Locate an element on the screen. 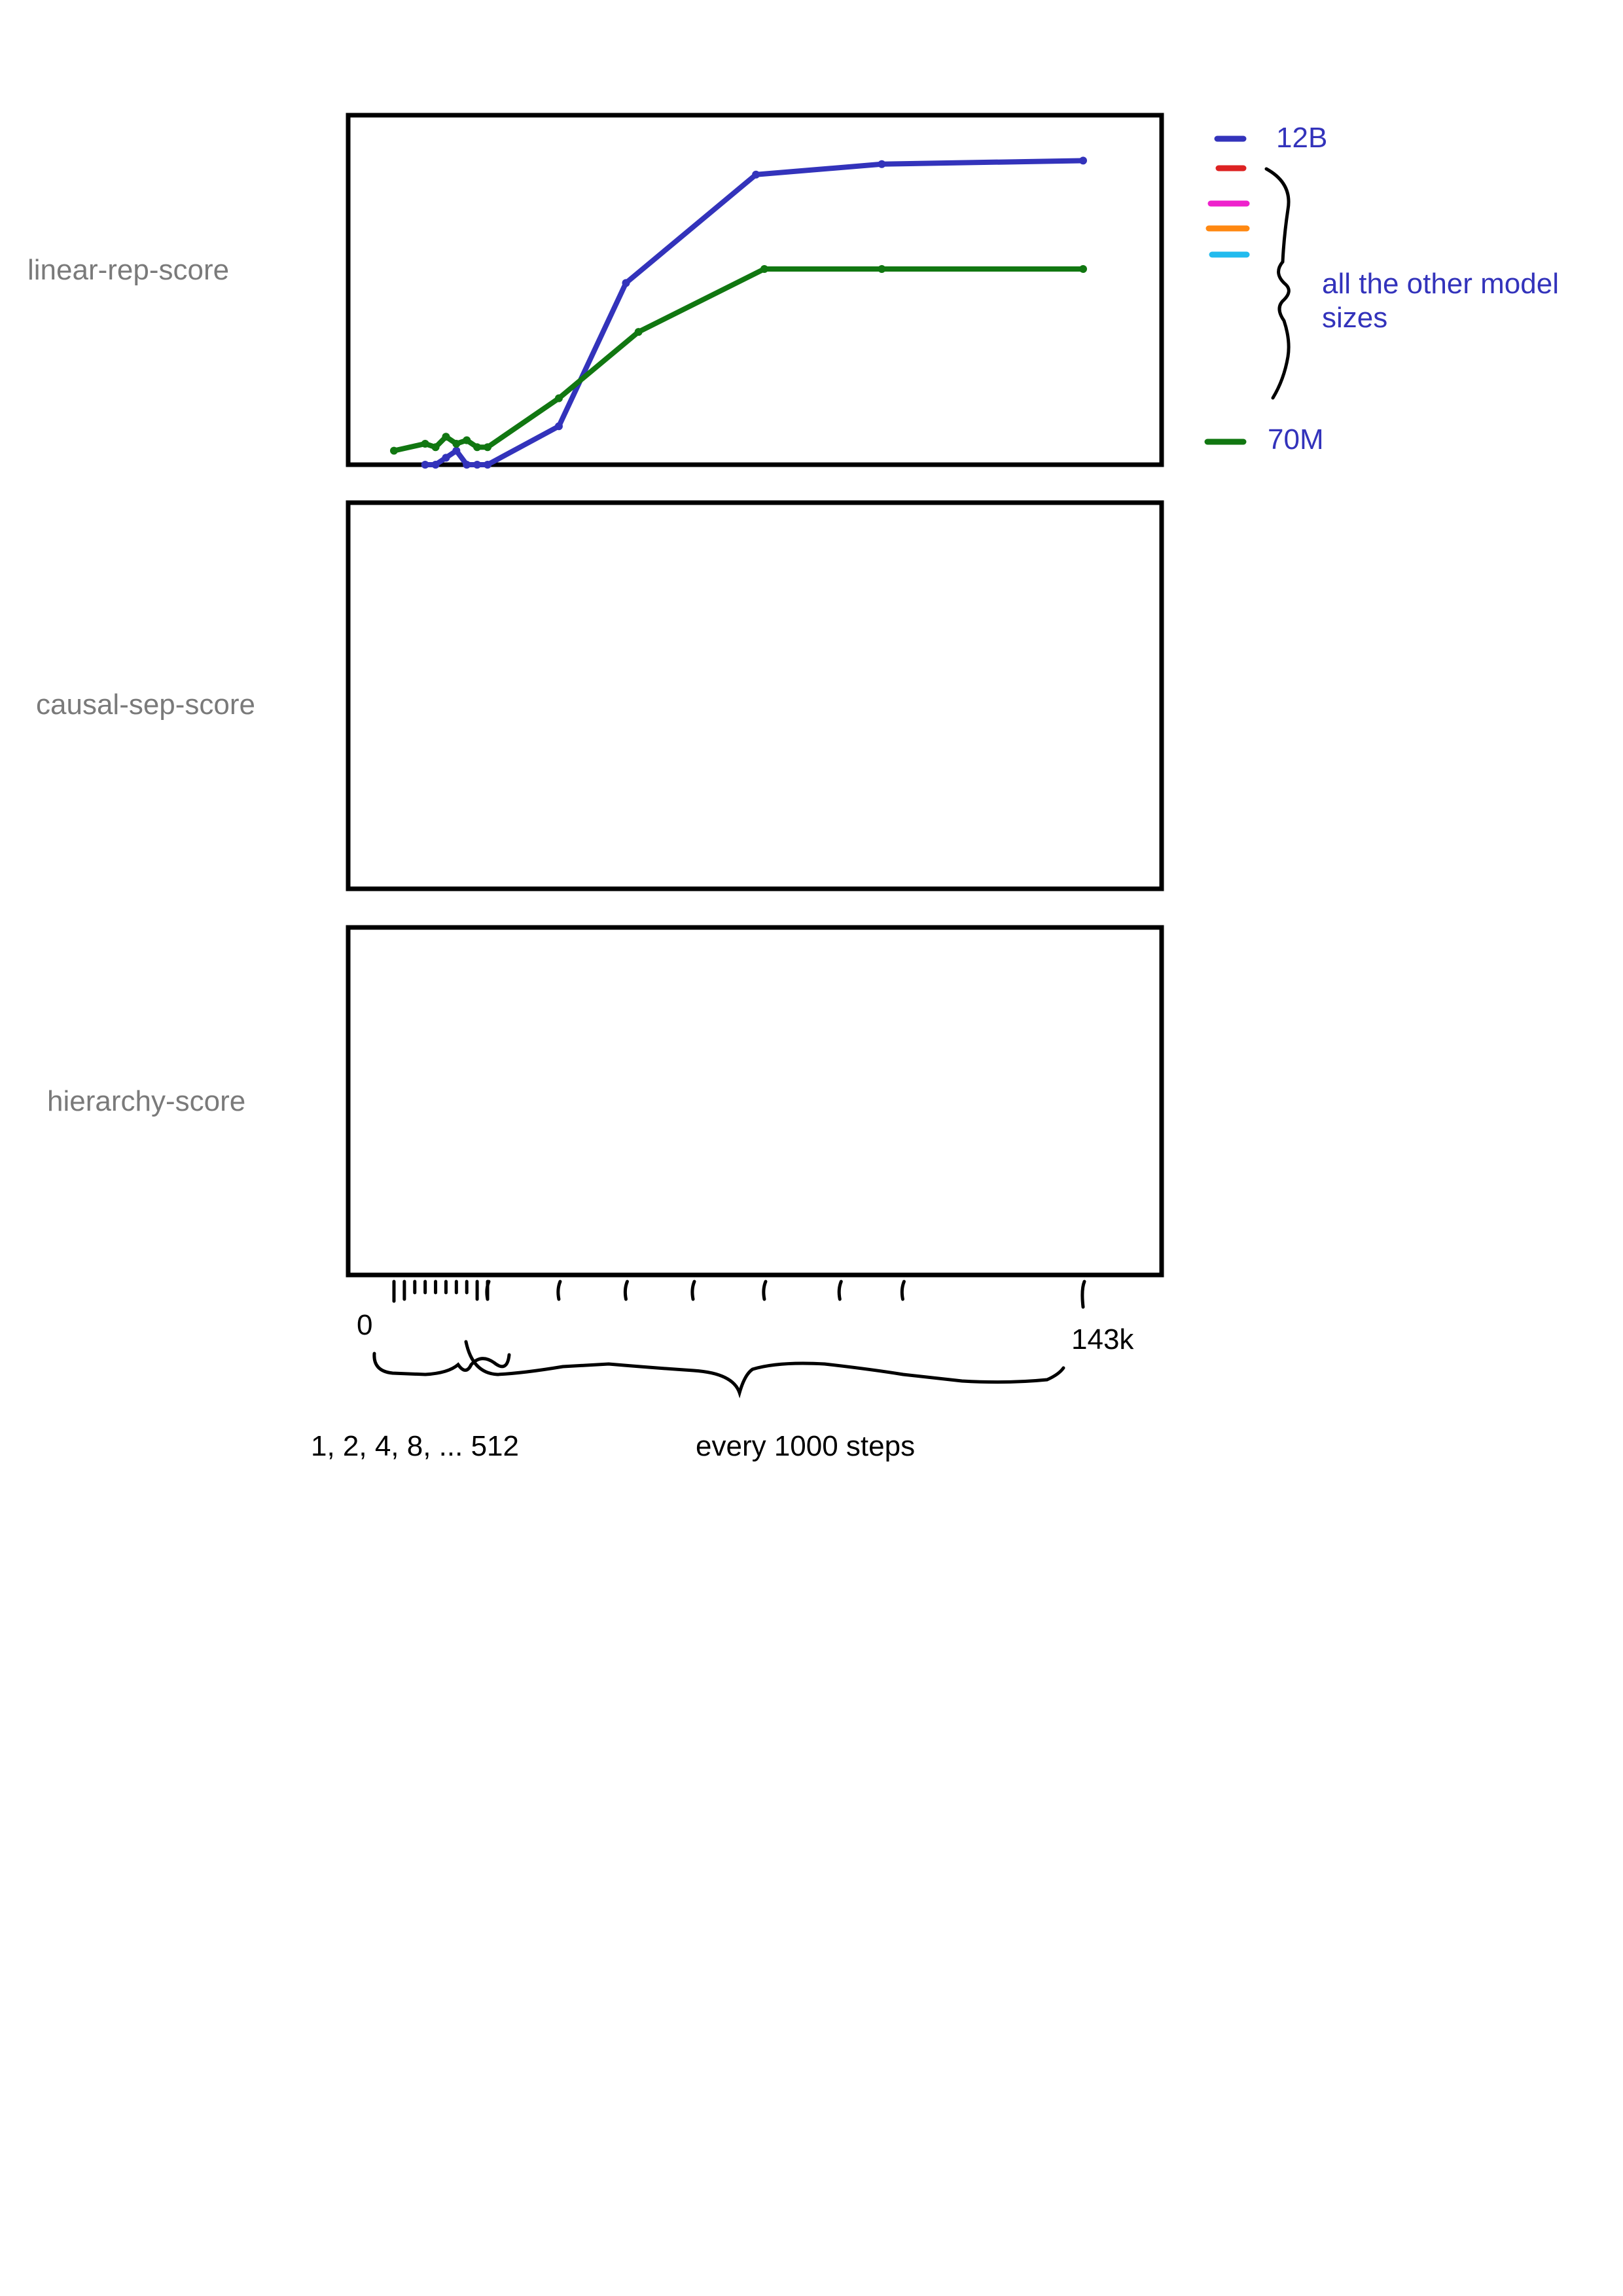 The width and height of the screenshot is (1623, 2296). ylabel-hierarchy-score: hierarchy-score is located at coordinates (146, 1101).